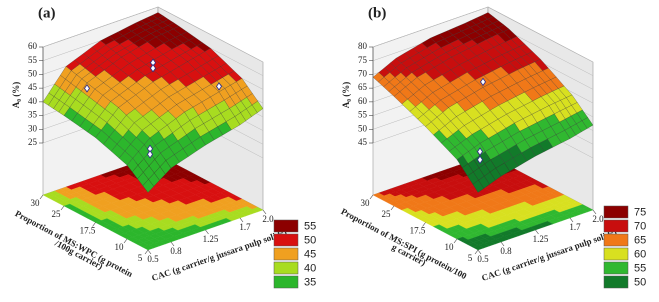 This screenshot has width=659, height=302. Describe the element at coordinates (310, 282) in the screenshot. I see `legend-label: 35` at that location.